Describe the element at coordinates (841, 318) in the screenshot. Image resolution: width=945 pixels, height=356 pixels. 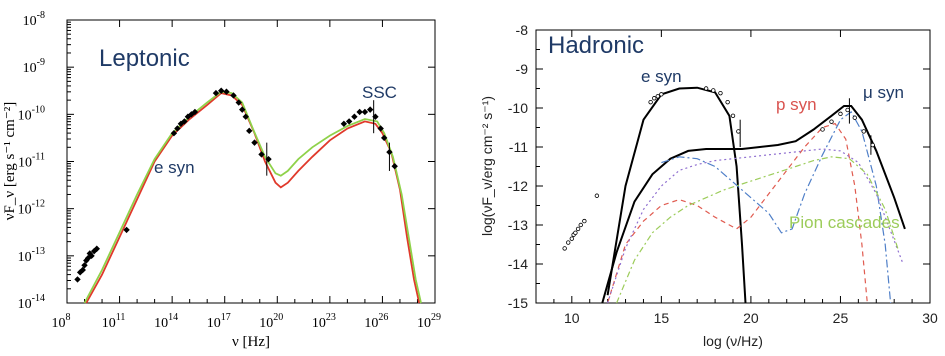
I see `hadronic-x-tick-label: 25` at that location.